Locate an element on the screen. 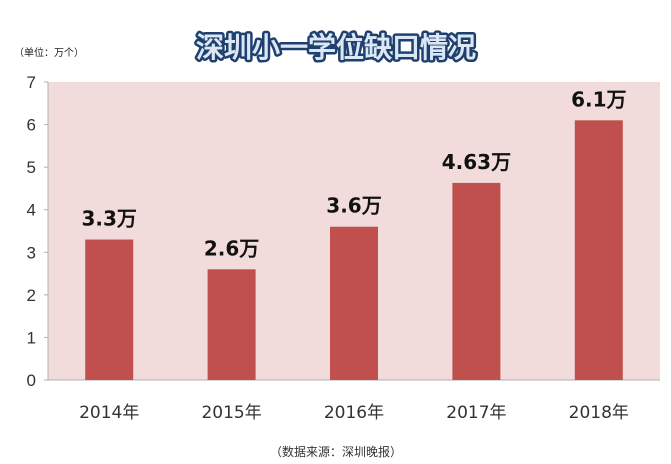 The image size is (671, 464). x-tick-label: 2016年 is located at coordinates (354, 413).